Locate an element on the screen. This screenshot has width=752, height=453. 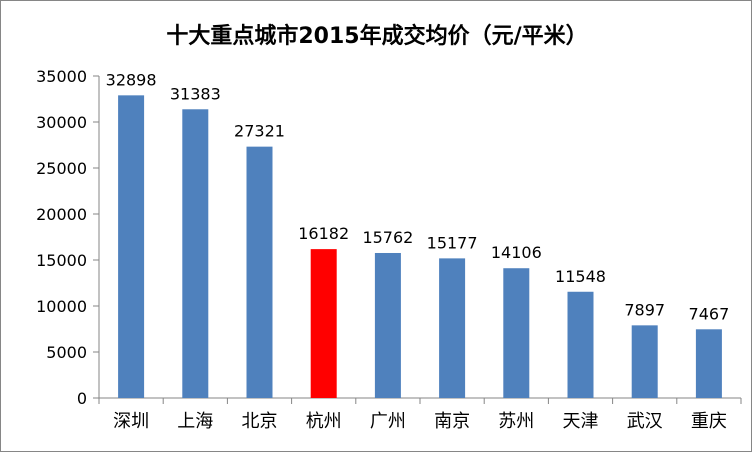
data-label: 14106 is located at coordinates (516, 252).